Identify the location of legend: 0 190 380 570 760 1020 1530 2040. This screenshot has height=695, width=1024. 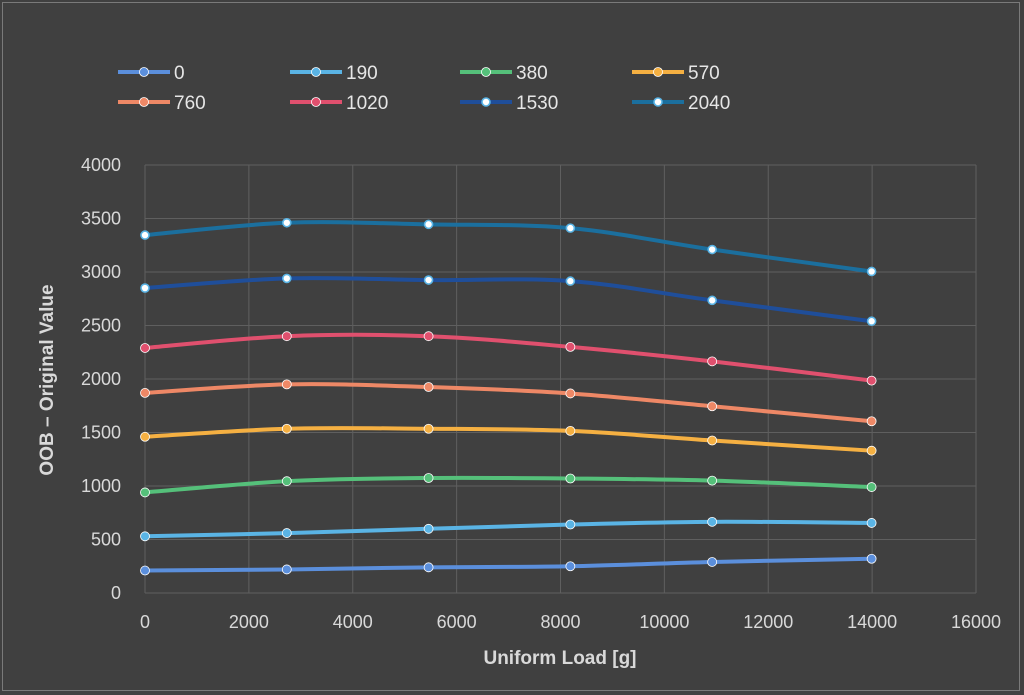
(424, 88).